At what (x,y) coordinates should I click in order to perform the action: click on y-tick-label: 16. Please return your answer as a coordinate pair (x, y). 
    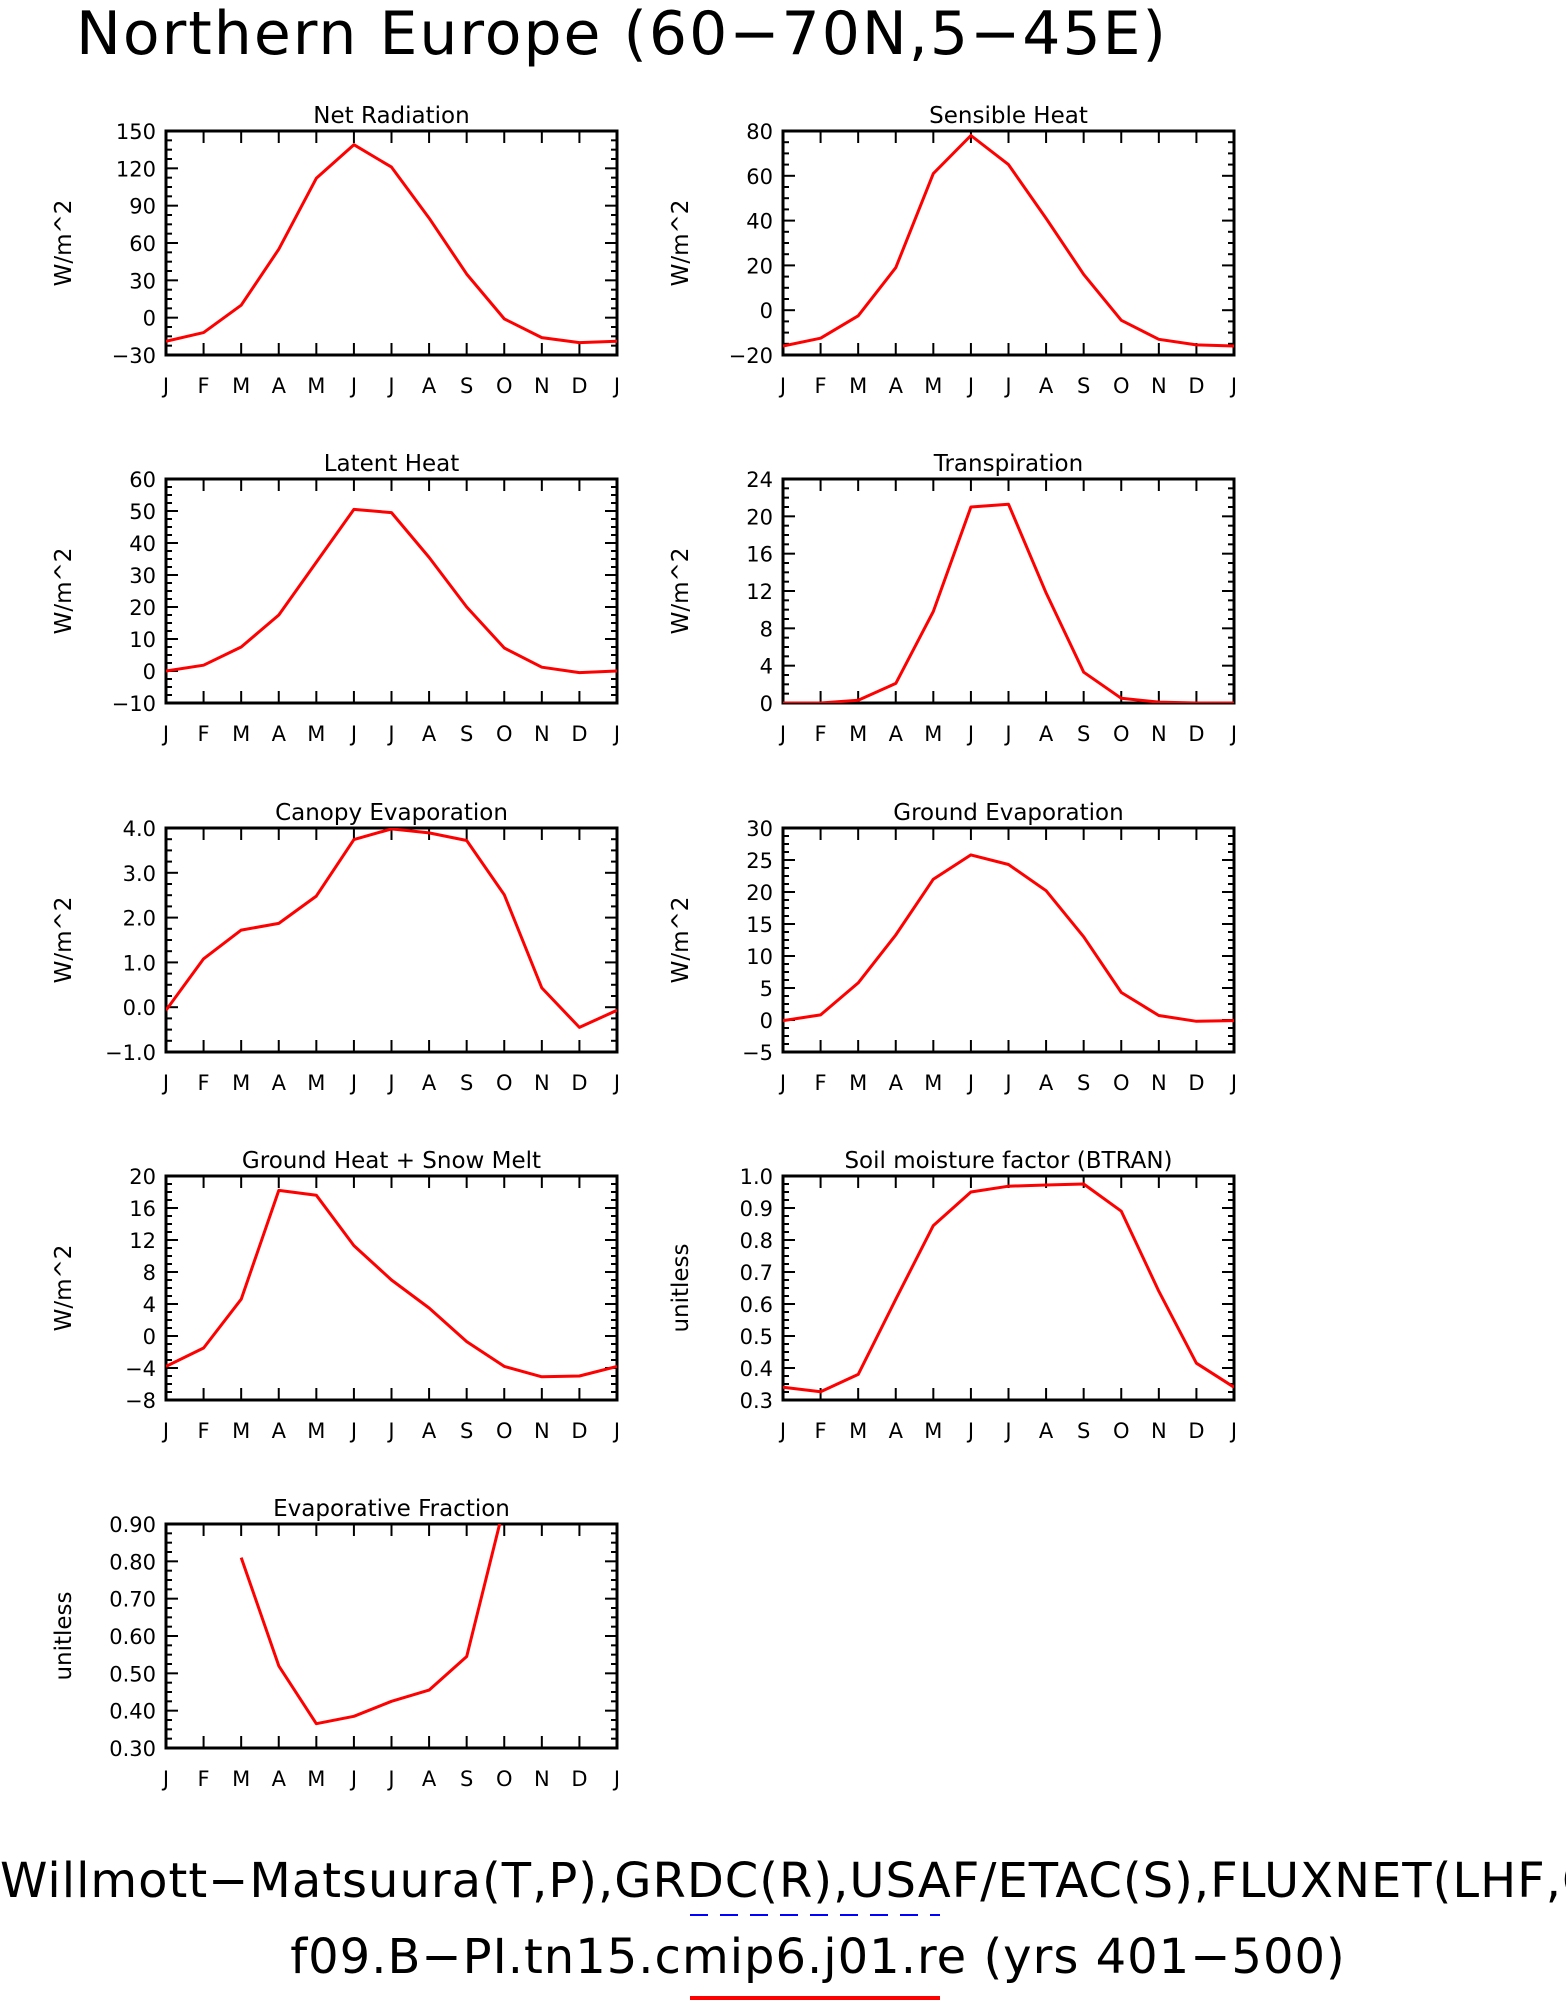
    Looking at the image, I should click on (142, 1209).